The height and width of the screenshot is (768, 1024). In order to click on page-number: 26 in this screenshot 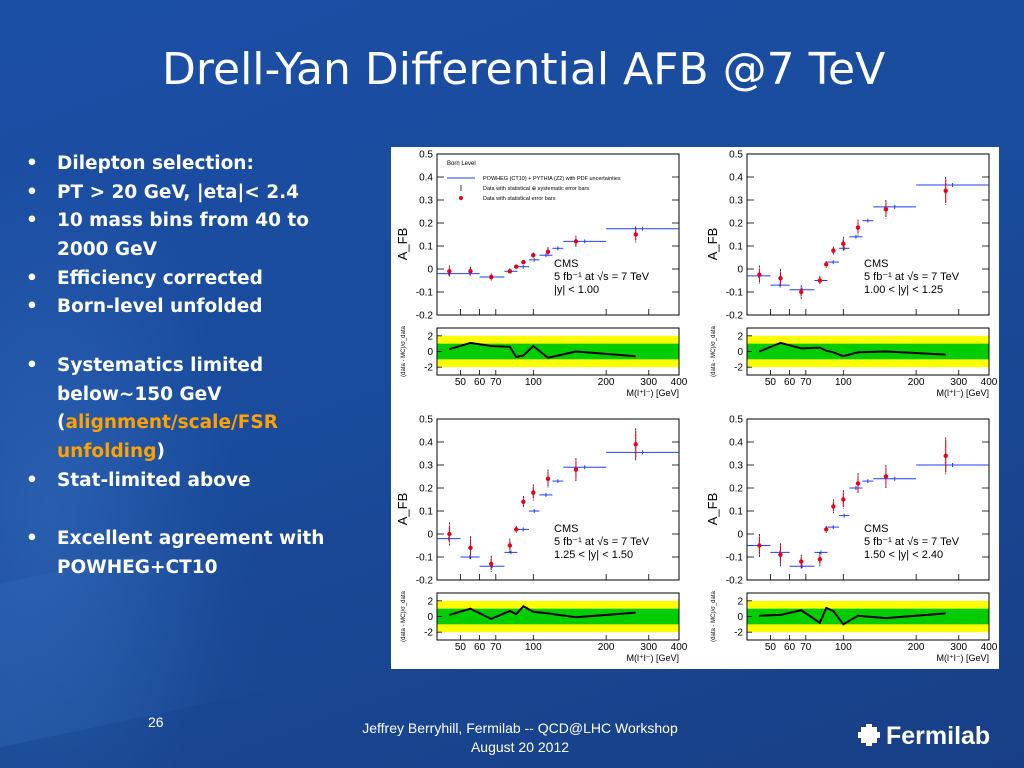, I will do `click(156, 722)`.